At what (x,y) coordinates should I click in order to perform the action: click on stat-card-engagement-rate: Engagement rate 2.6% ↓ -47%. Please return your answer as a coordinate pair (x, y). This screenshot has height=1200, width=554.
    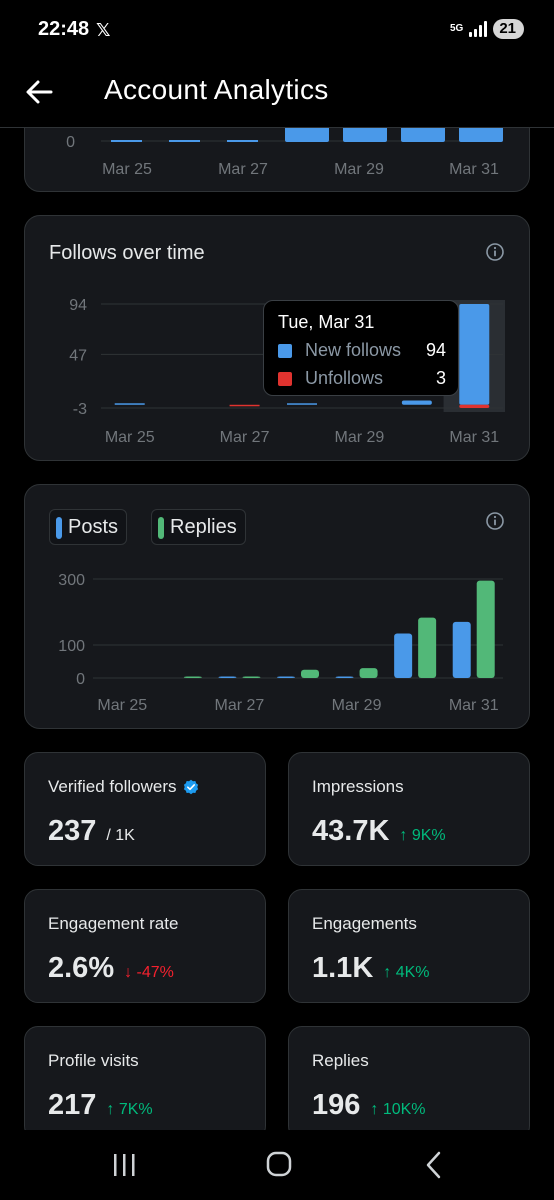
    Looking at the image, I should click on (145, 946).